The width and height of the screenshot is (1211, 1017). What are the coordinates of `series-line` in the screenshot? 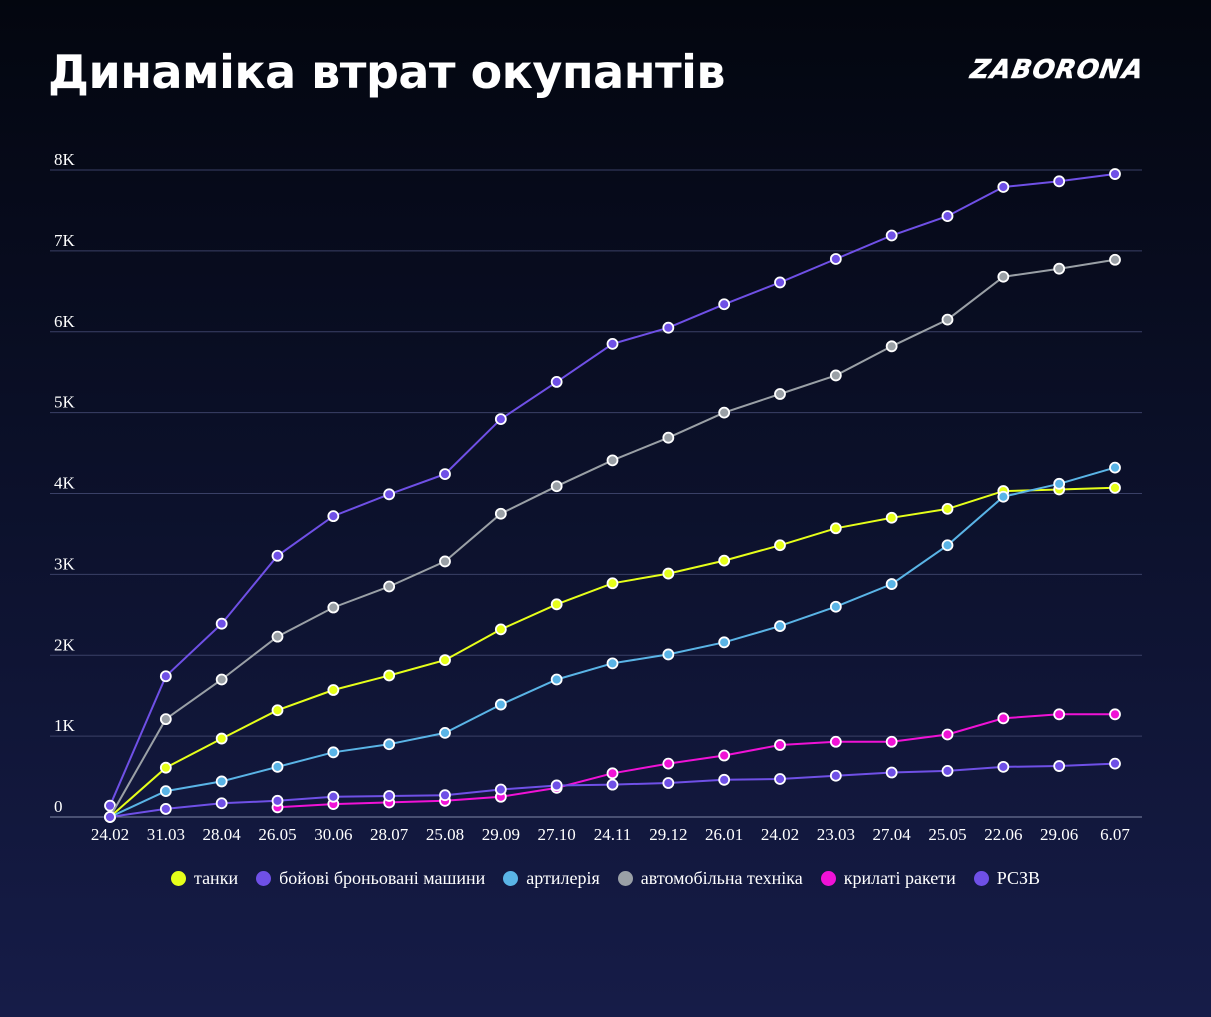 It's located at (696, 761).